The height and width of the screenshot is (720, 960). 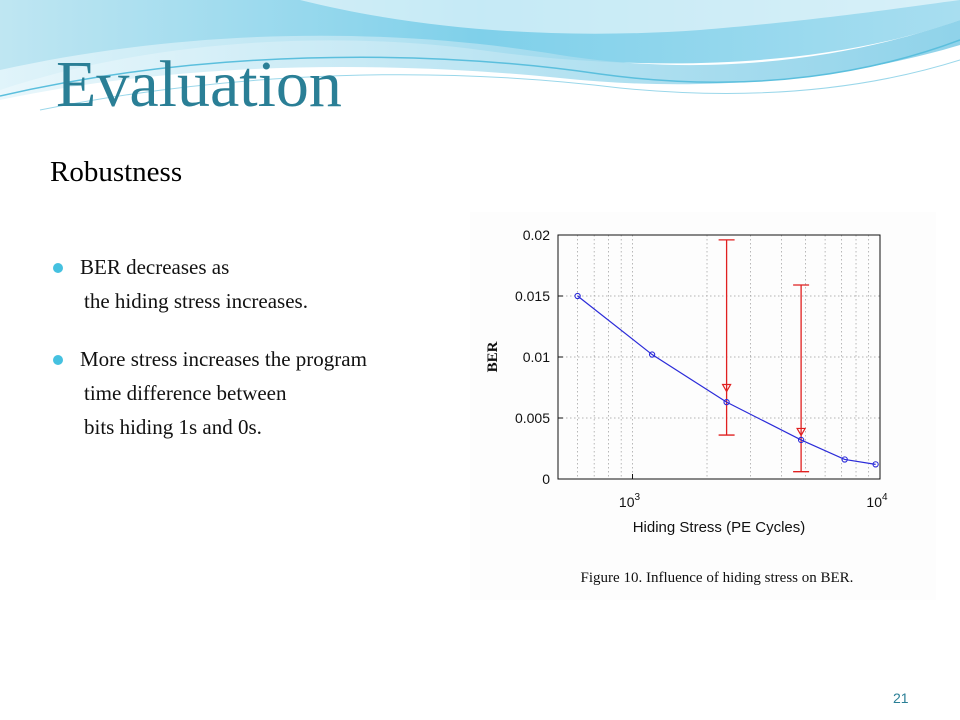 What do you see at coordinates (493, 356) in the screenshot?
I see `y-axis-label: BER` at bounding box center [493, 356].